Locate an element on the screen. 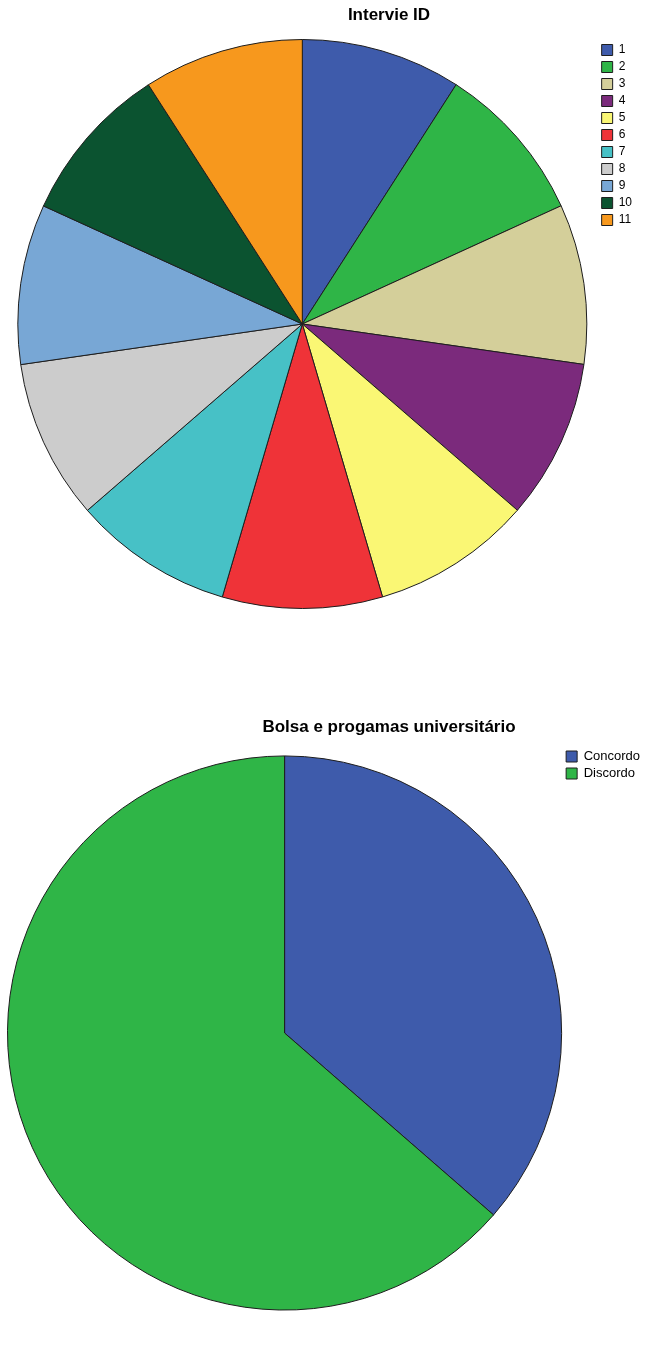 Image resolution: width=656 pixels, height=1352 pixels. legend-label: 4 is located at coordinates (622, 100).